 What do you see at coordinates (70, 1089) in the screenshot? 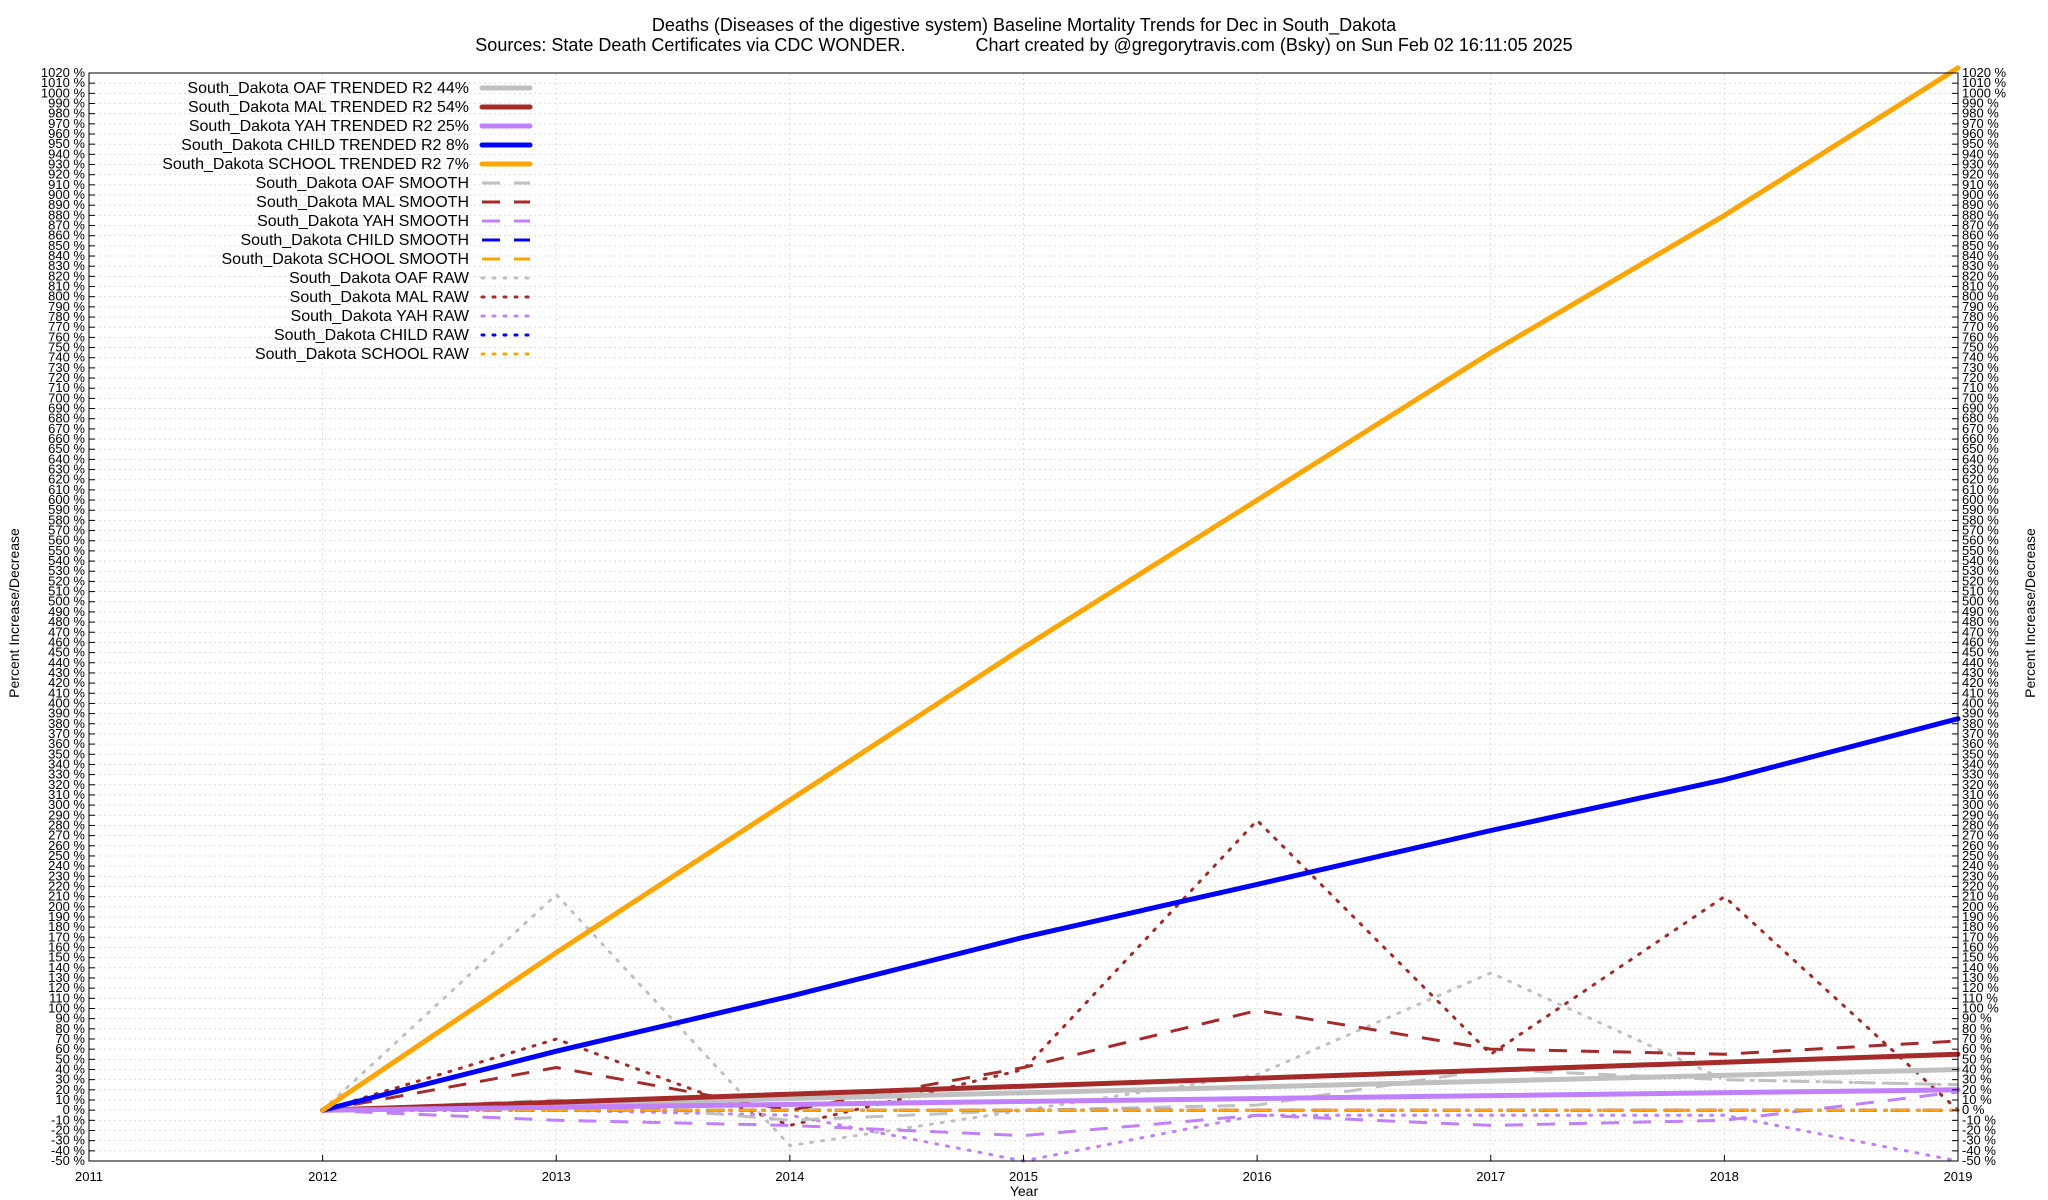
I see `y-tick-label: 20 %` at bounding box center [70, 1089].